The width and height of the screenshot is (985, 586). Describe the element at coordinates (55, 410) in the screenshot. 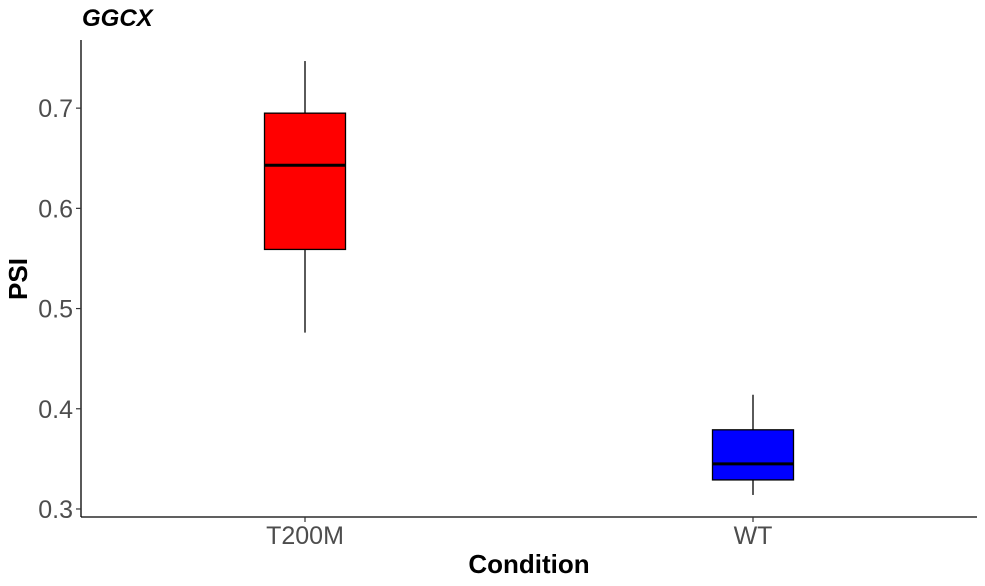

I see `y-tick-label: 0.4` at that location.